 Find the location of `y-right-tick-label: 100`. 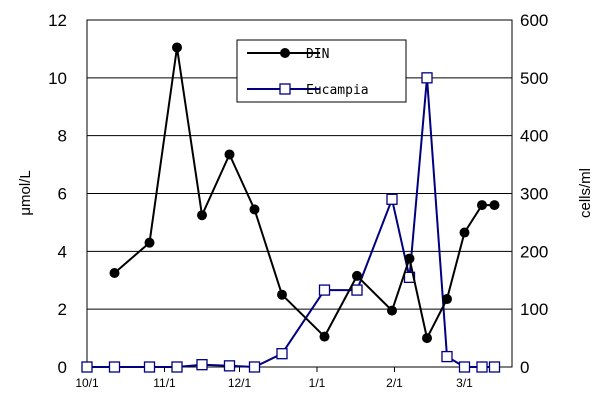

y-right-tick-label: 100 is located at coordinates (534, 309).